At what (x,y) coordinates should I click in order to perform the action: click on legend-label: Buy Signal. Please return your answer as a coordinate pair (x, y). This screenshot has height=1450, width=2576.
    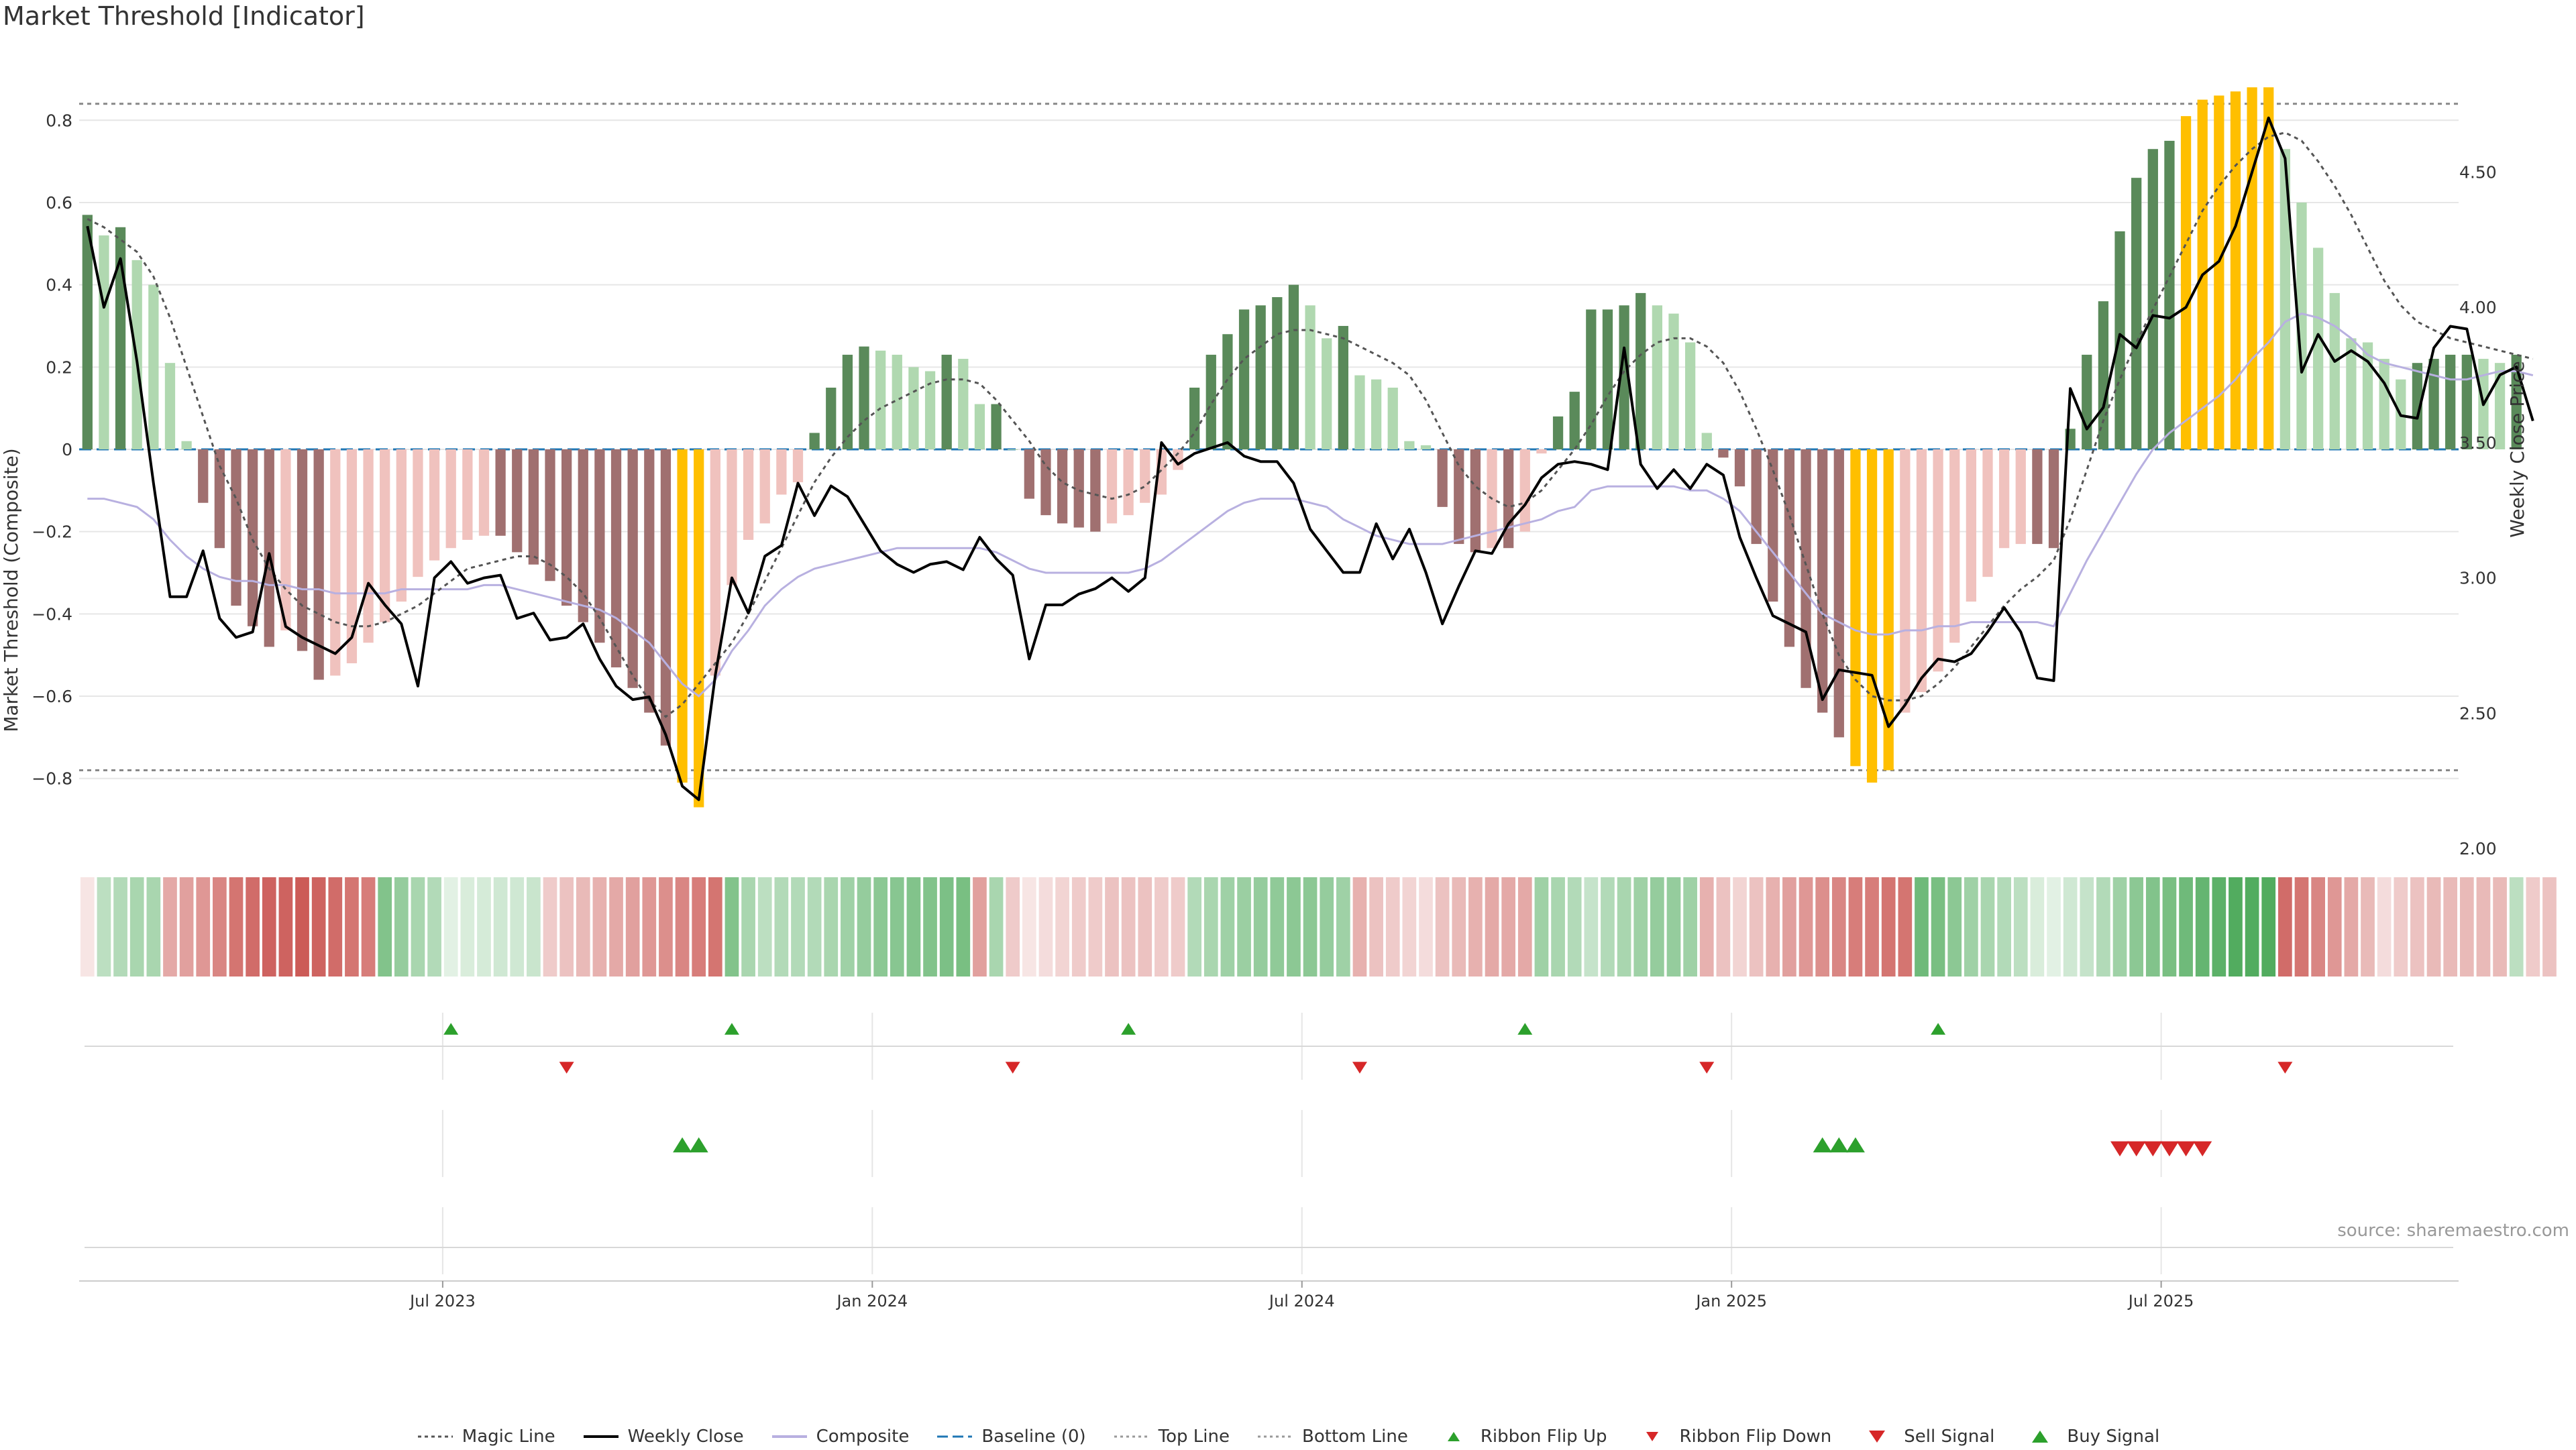
    Looking at the image, I should click on (2113, 1437).